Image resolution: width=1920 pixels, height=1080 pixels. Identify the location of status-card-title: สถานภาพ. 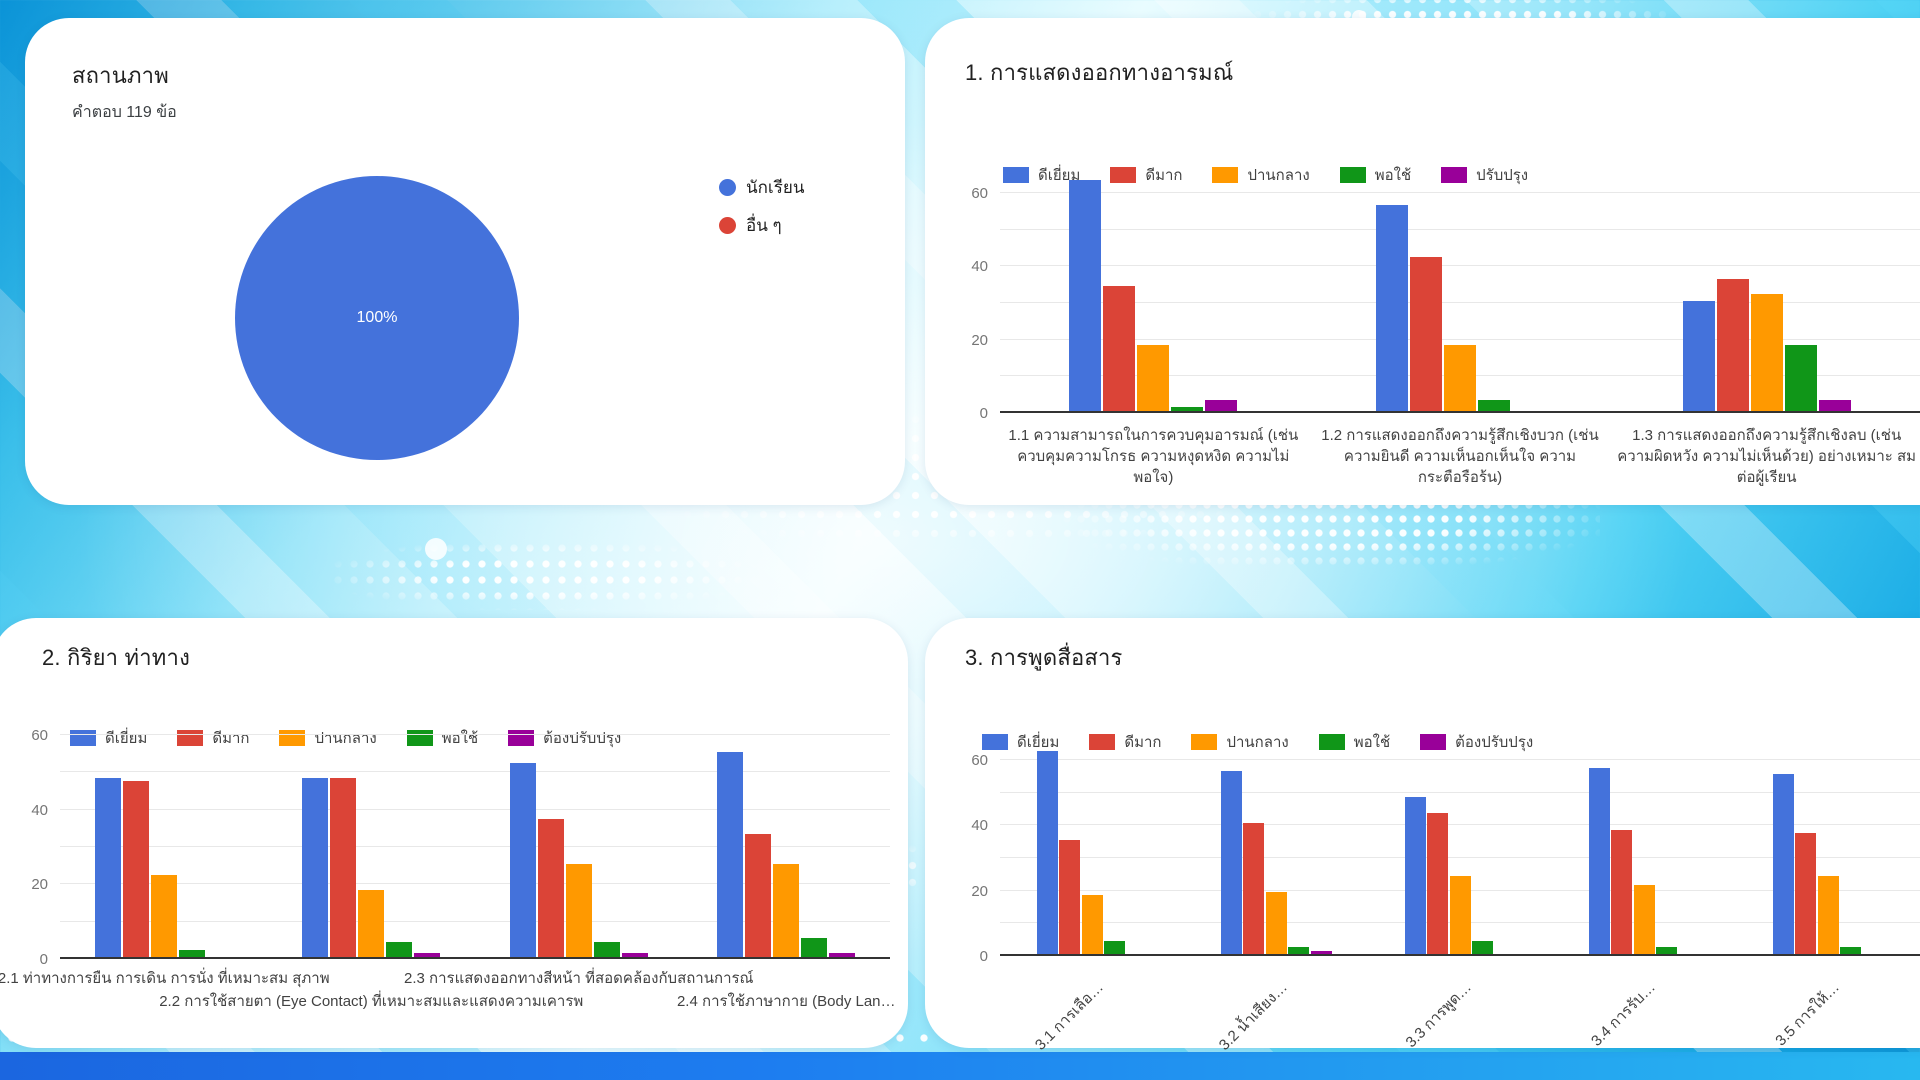
(120, 75).